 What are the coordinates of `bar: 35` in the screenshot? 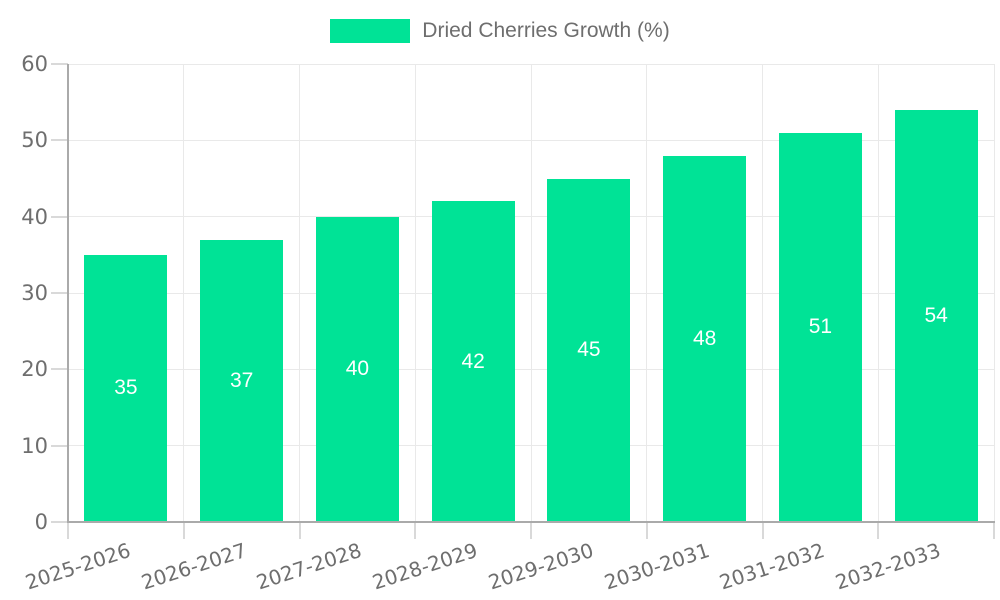 It's located at (126, 388).